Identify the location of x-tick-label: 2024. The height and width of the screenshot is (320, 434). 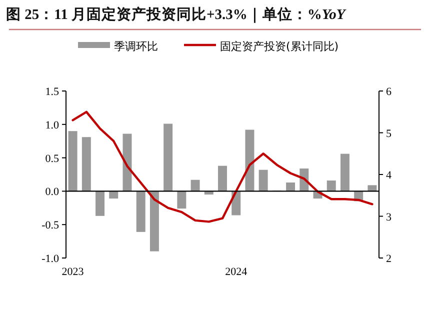
(236, 272).